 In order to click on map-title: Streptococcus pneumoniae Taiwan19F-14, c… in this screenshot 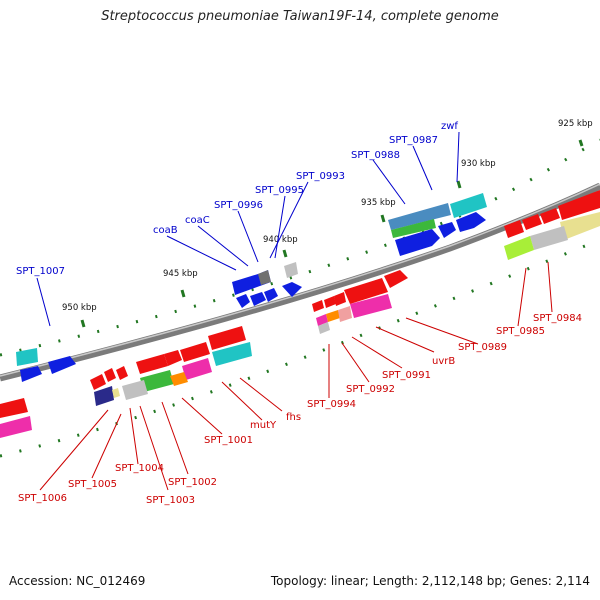, I will do `click(300, 16)`.